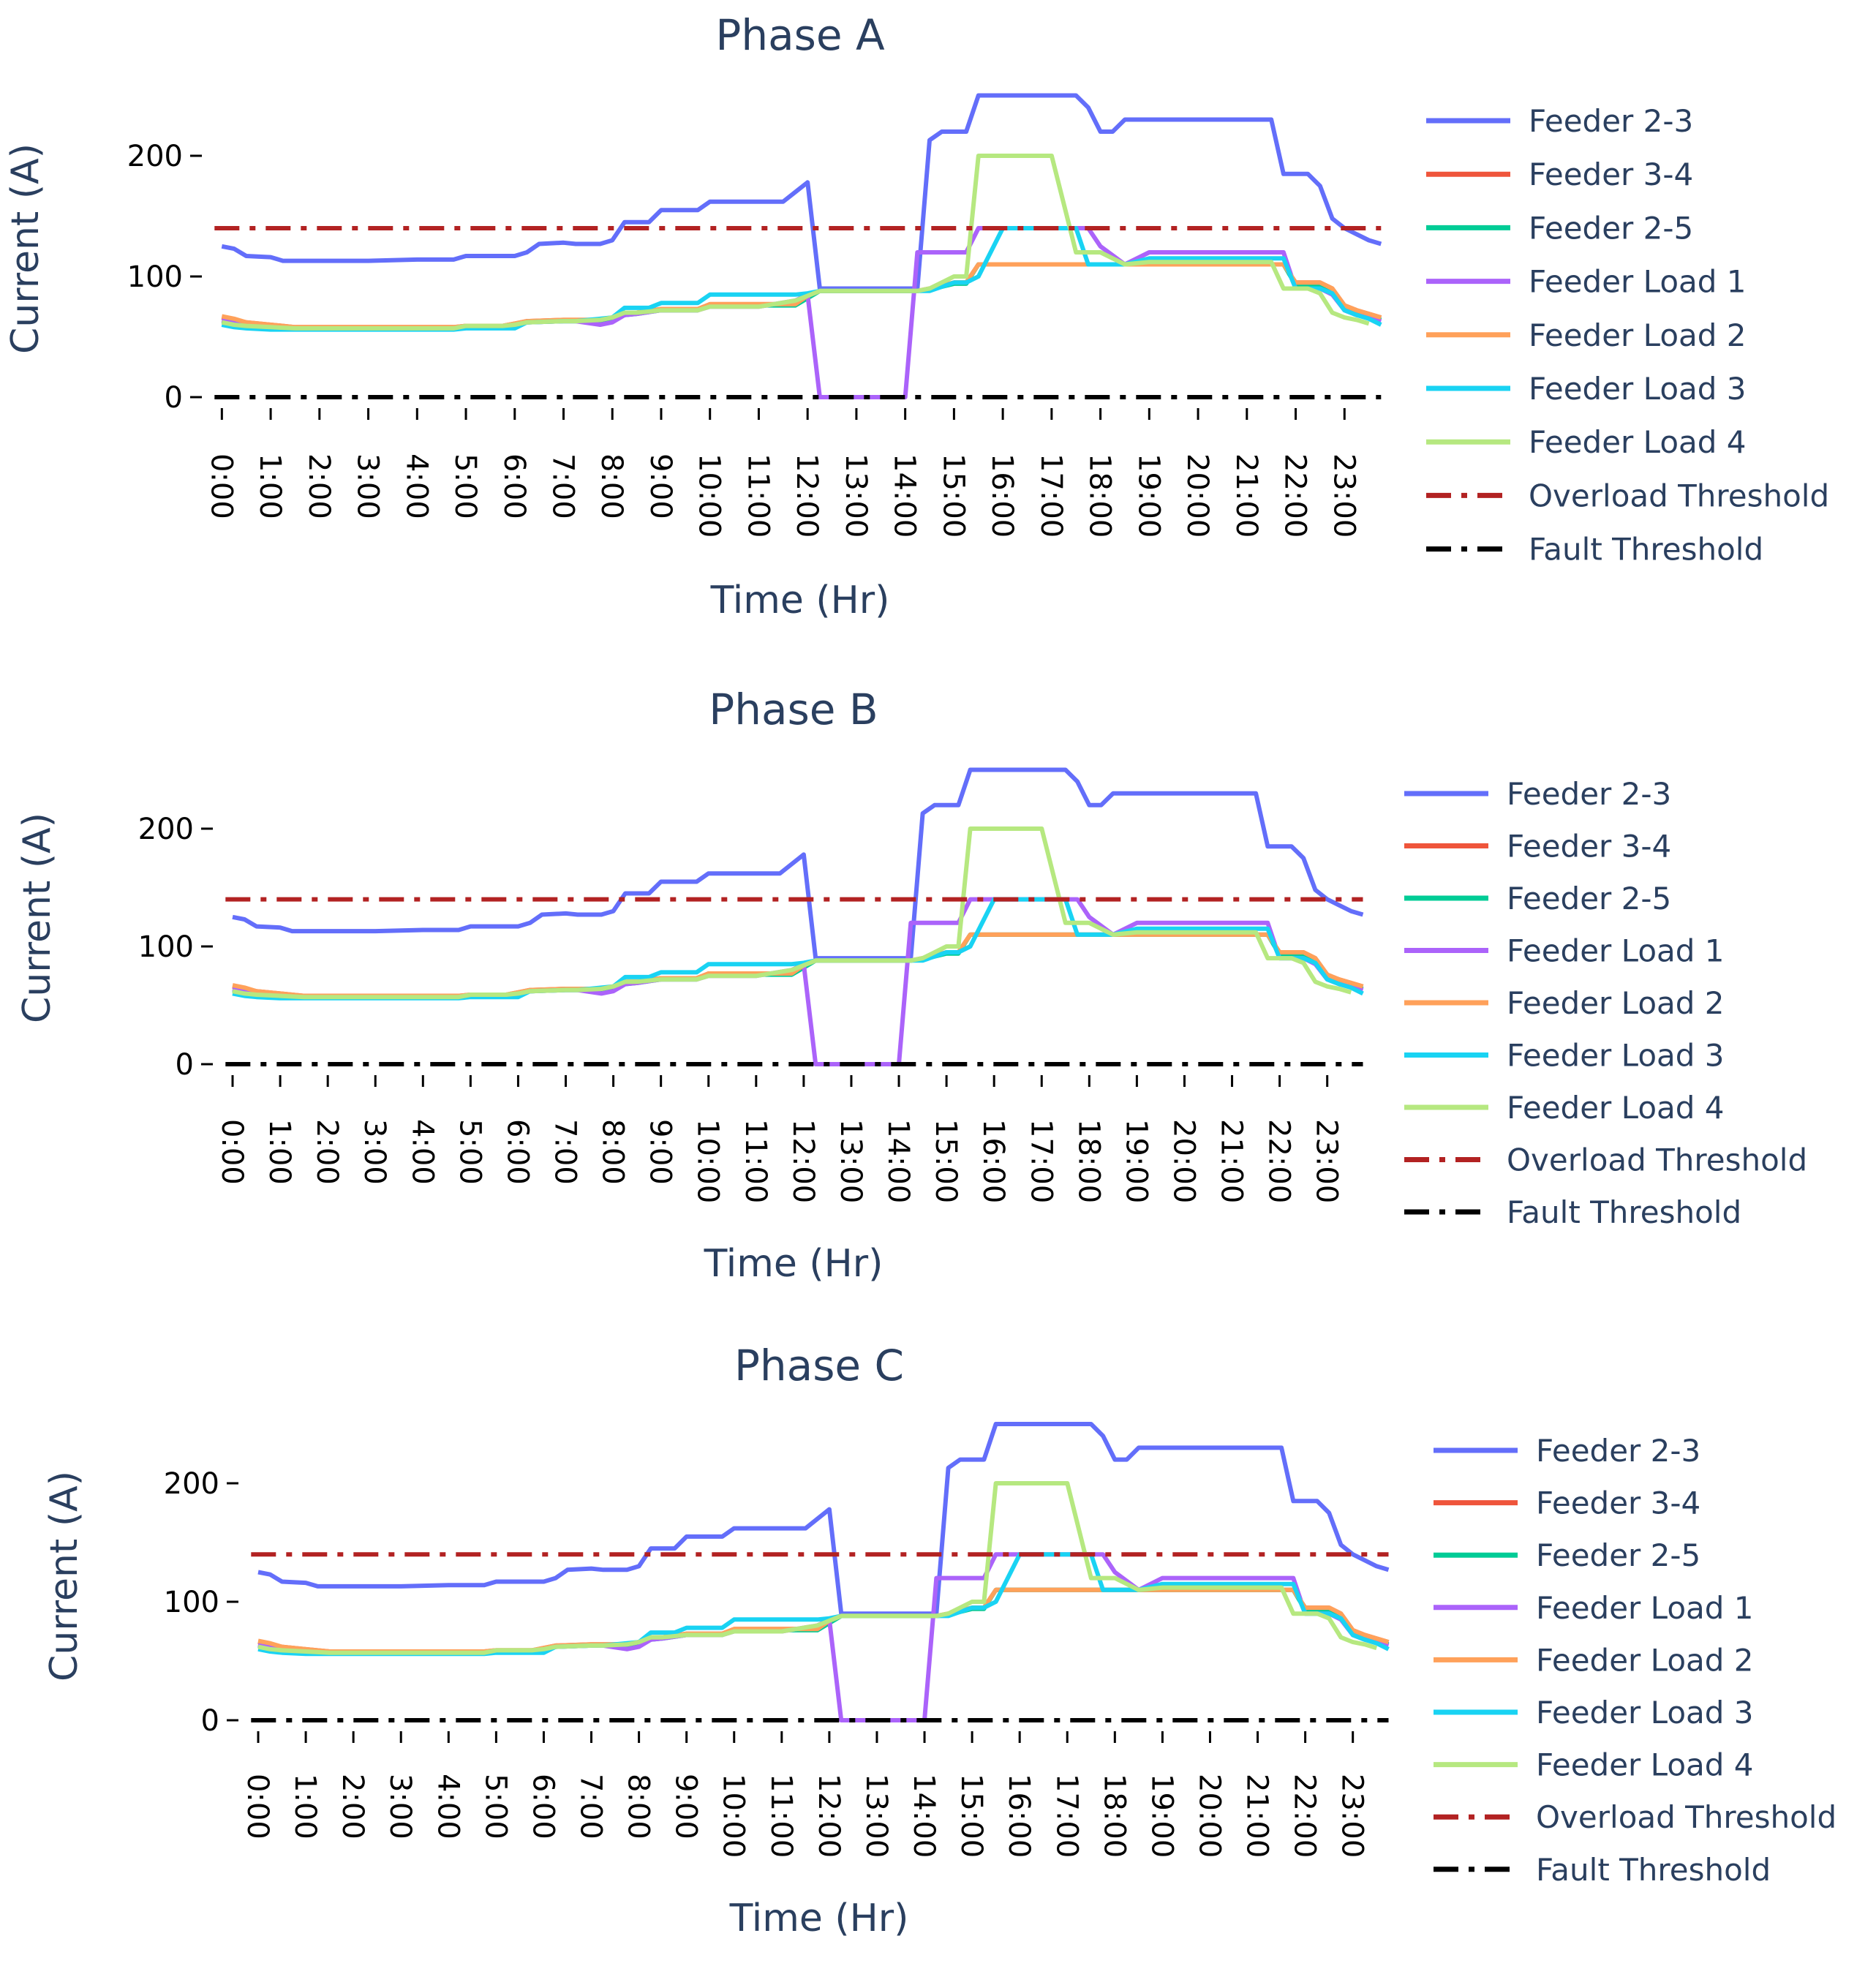 Image resolution: width=1876 pixels, height=1966 pixels. What do you see at coordinates (327, 1152) in the screenshot?
I see `x-tick-label: 2:00` at bounding box center [327, 1152].